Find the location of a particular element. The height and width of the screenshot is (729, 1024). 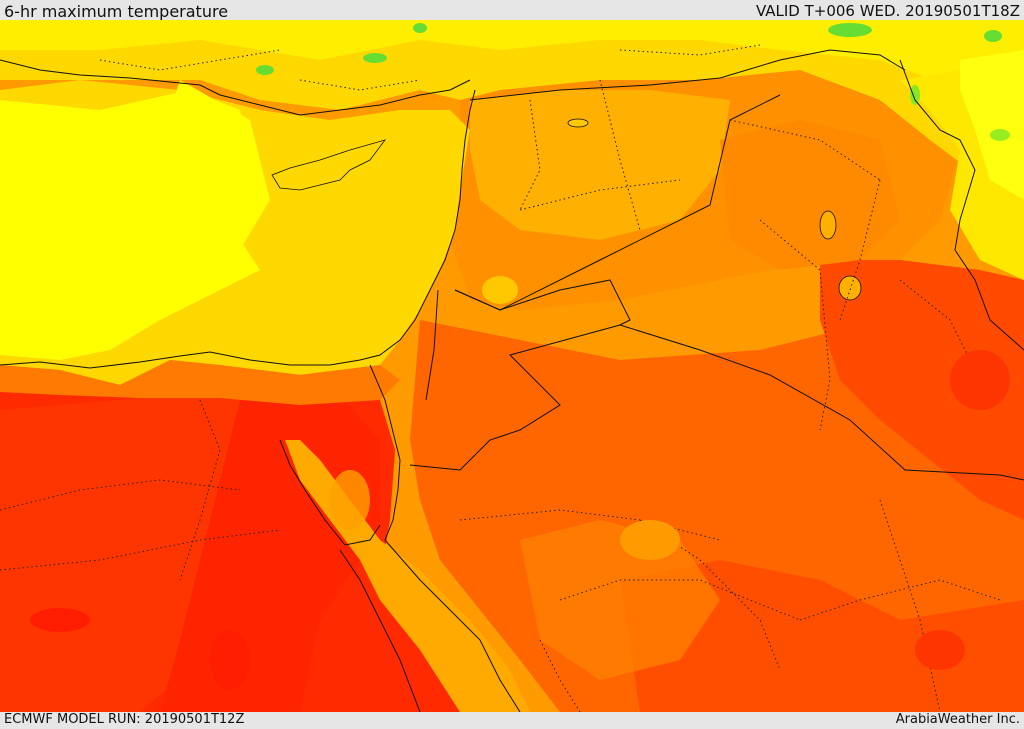

border-iraq-iran is located at coordinates (961, 205).